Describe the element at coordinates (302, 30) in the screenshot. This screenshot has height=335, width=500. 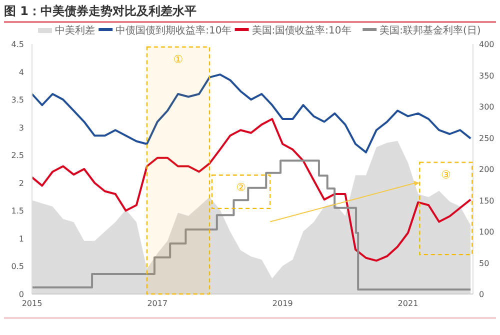
I see `legend-label: 美国:国债收益率:10年` at that location.